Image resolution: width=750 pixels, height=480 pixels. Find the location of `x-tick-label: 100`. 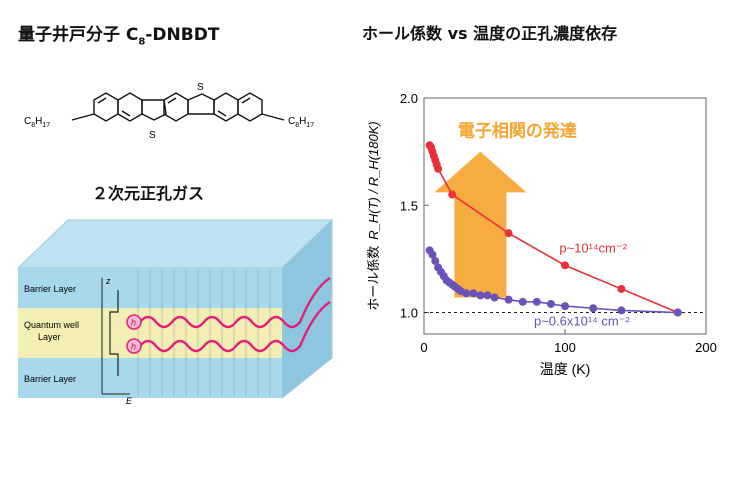

x-tick-label: 100 is located at coordinates (565, 347).